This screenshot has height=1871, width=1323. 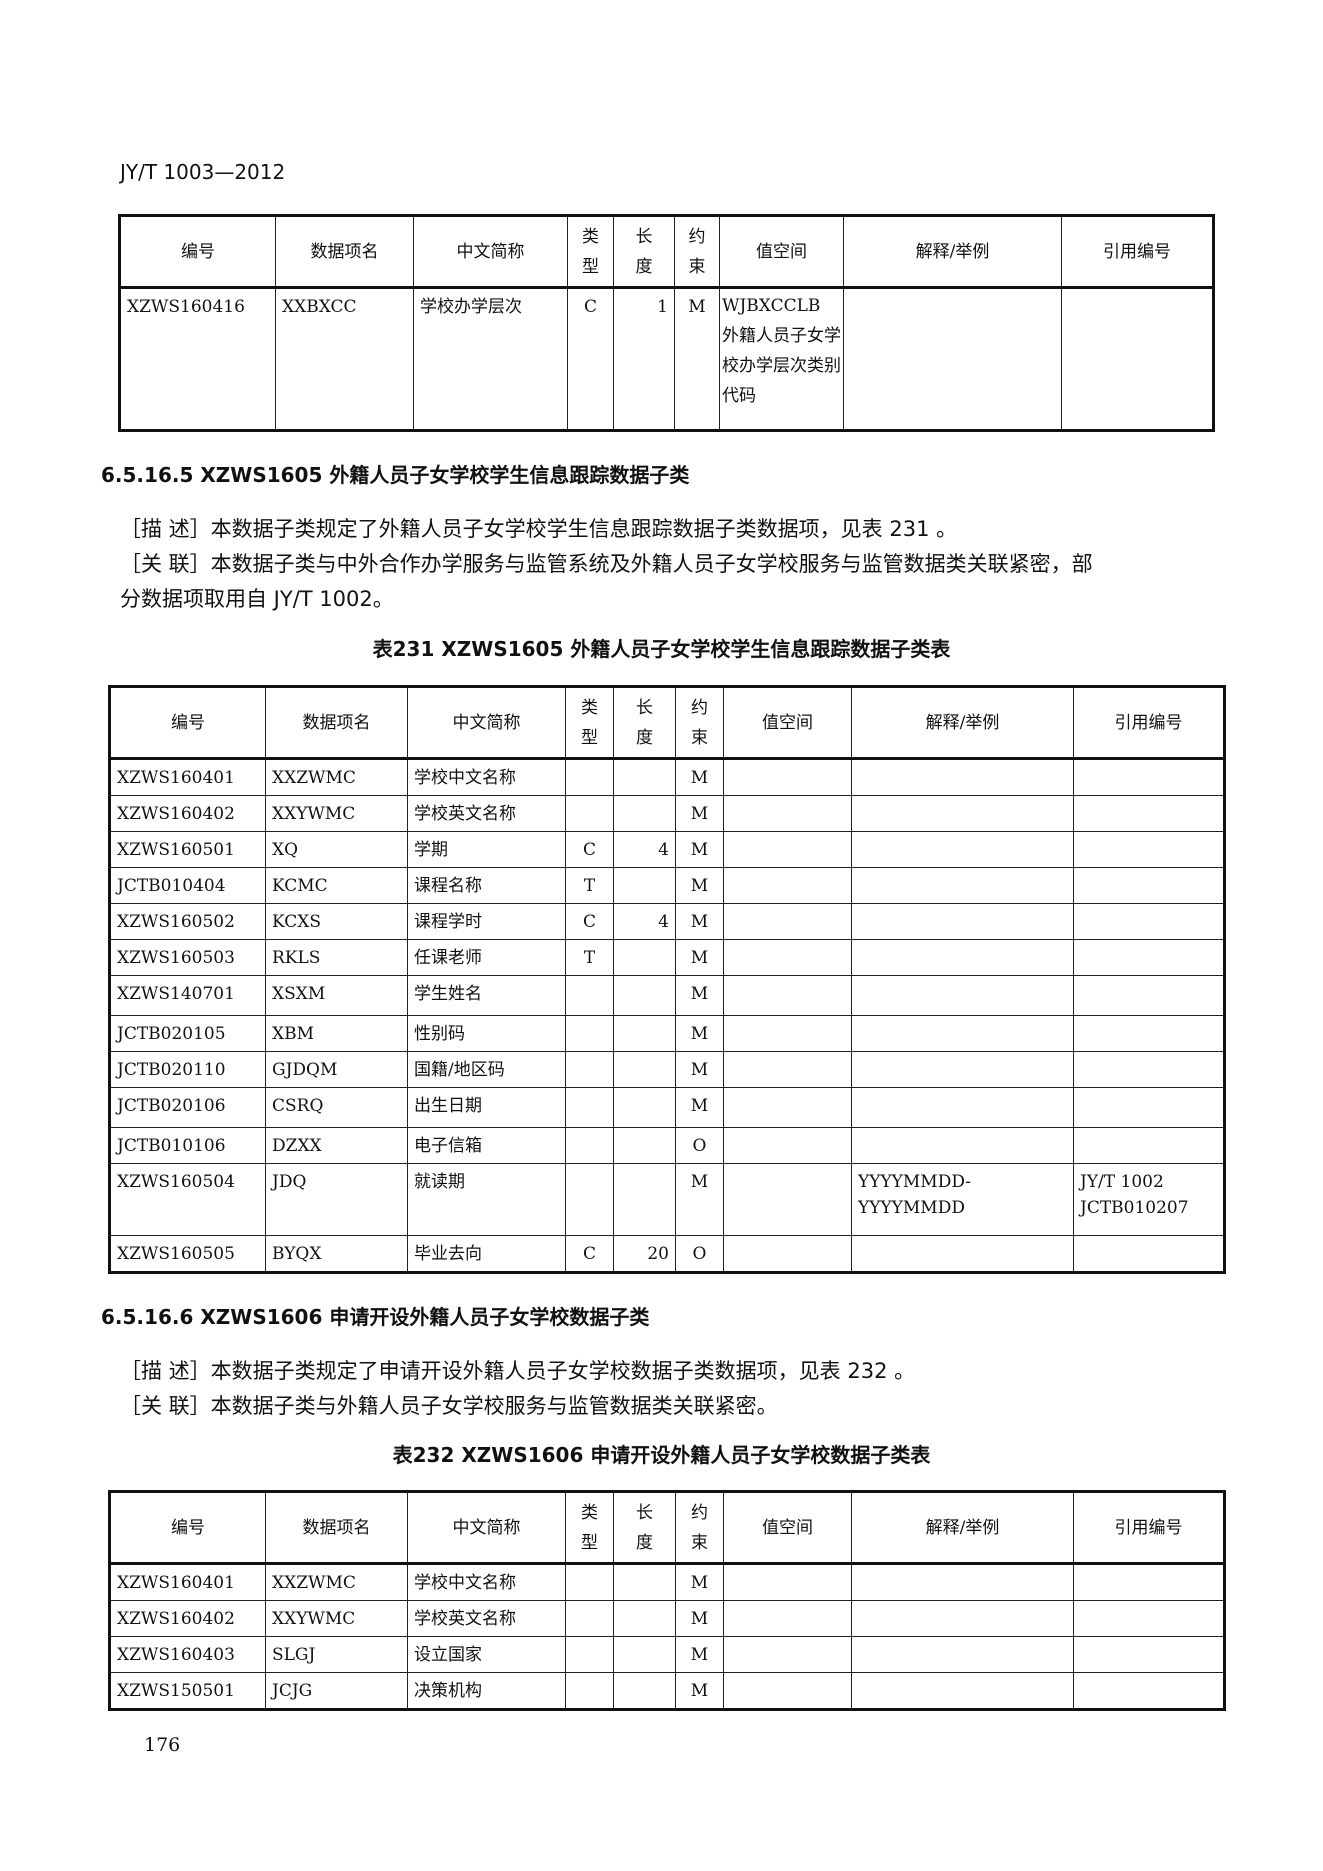 I want to click on cell-cn-name: 学生姓名, so click(x=486, y=995).